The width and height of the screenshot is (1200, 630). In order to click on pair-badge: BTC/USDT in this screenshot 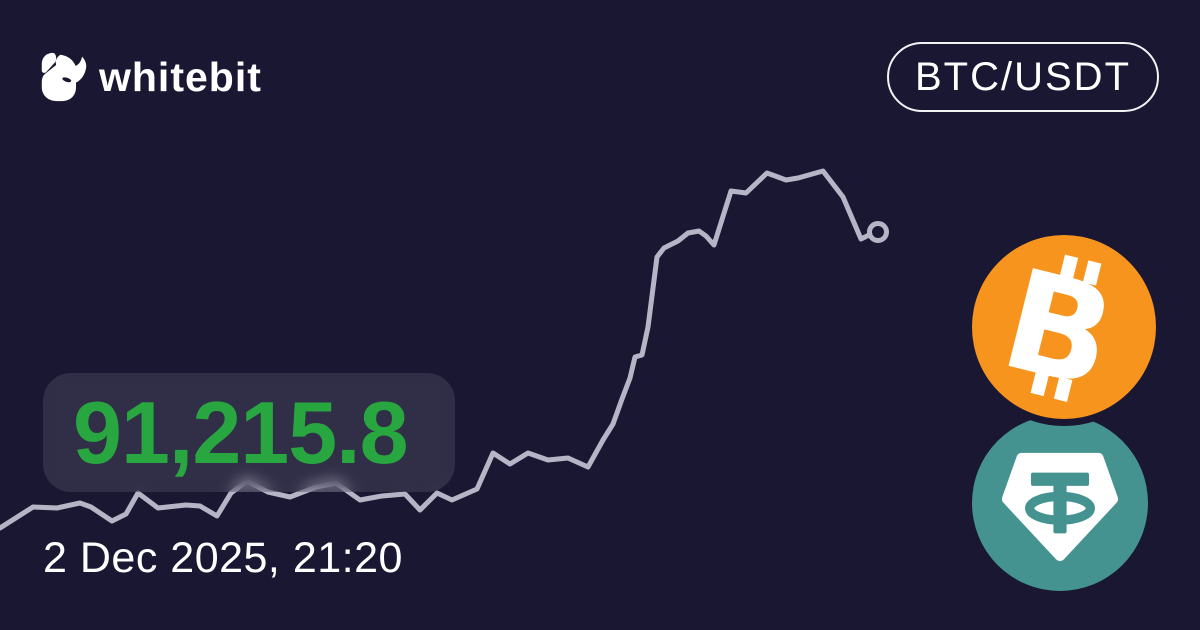, I will do `click(1023, 77)`.